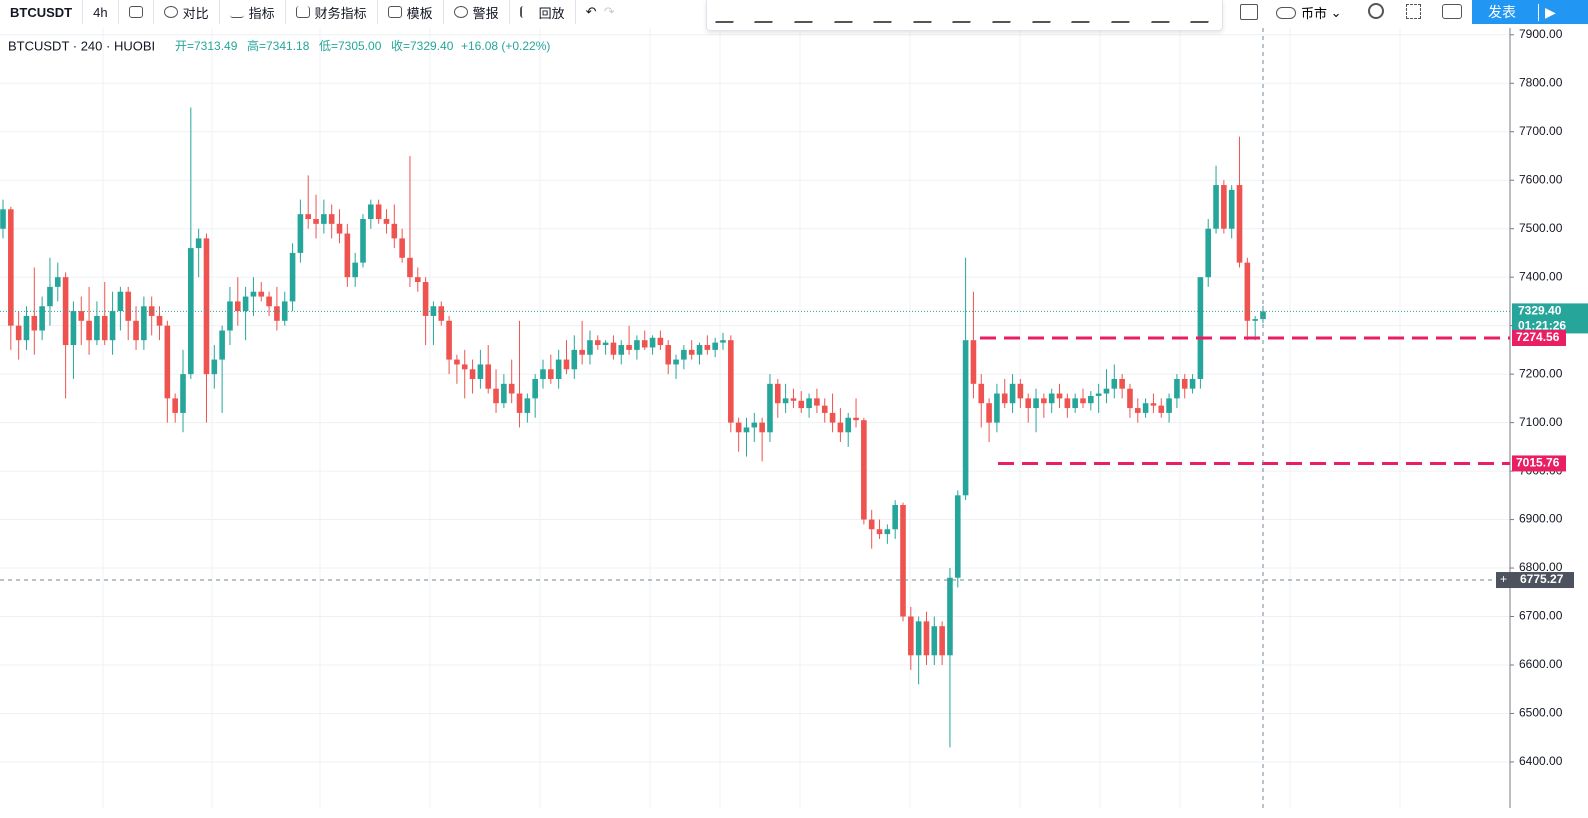 Image resolution: width=1588 pixels, height=818 pixels. I want to click on last-price-tag, so click(1550, 318).